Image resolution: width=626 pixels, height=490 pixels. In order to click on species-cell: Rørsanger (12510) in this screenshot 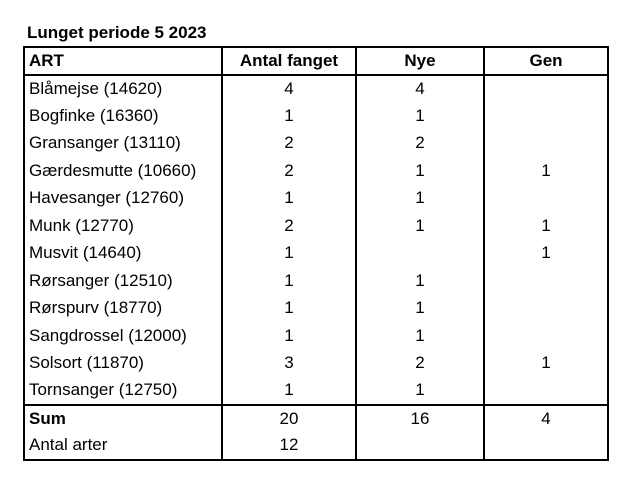, I will do `click(123, 281)`.